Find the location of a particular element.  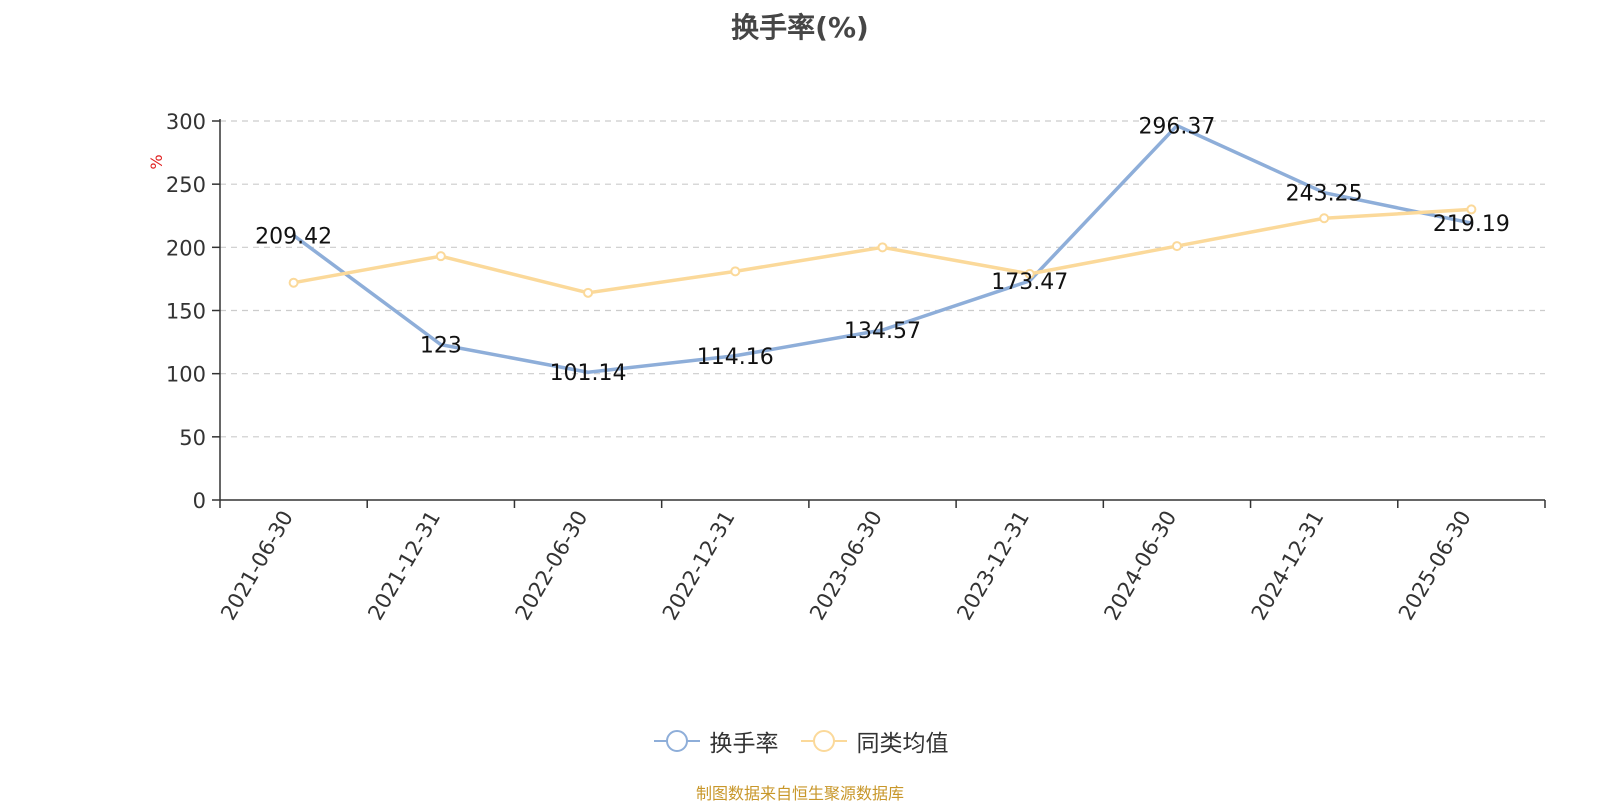

data-label: 243.25 is located at coordinates (1324, 194).